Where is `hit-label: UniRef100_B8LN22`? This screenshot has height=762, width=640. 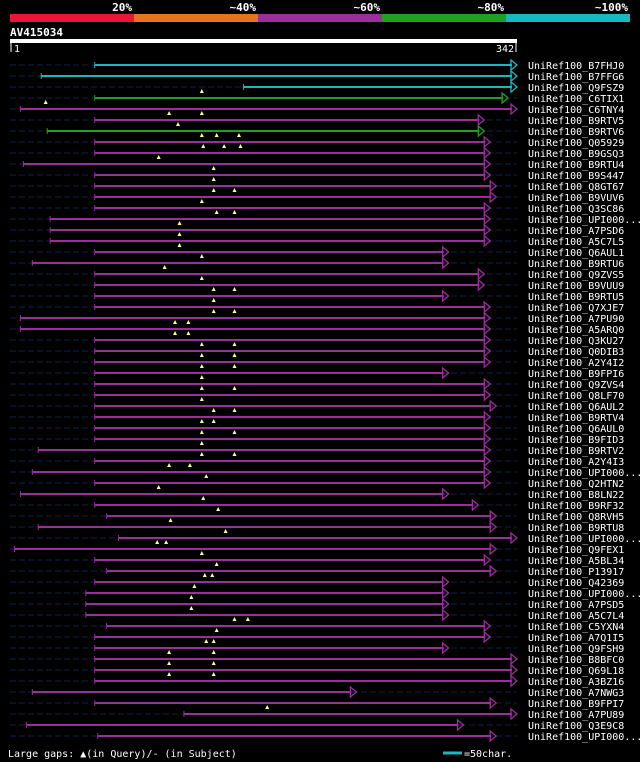
hit-label: UniRef100_B8LN22 is located at coordinates (576, 495).